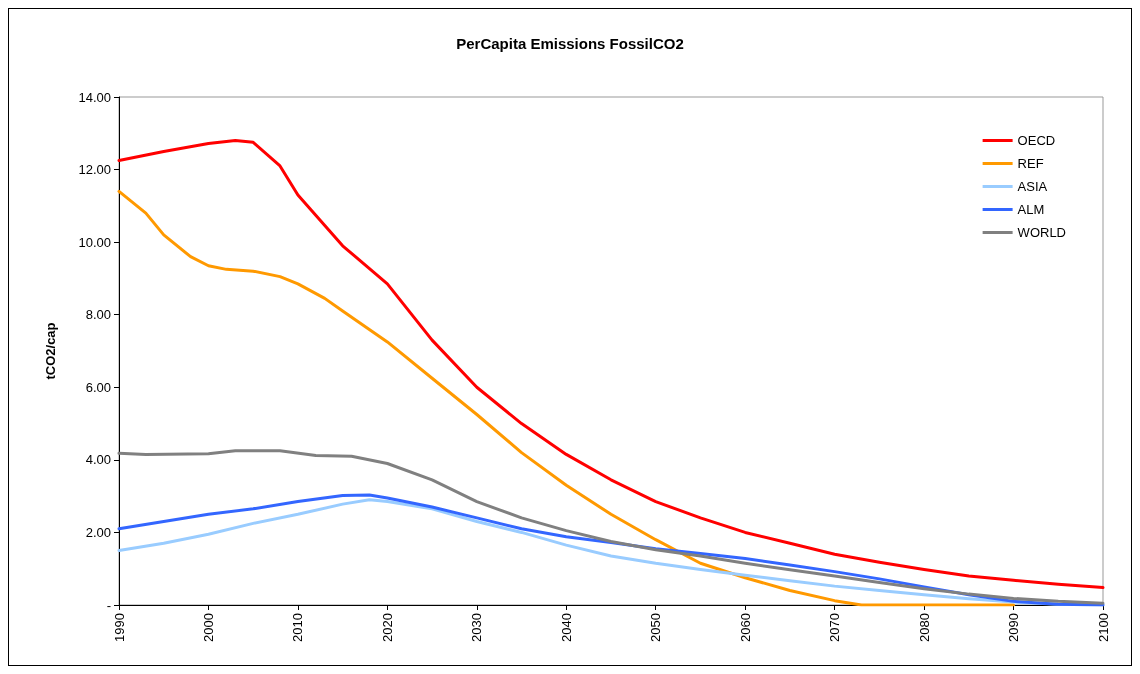  What do you see at coordinates (1032, 186) in the screenshot?
I see `legend-label: ASIA` at bounding box center [1032, 186].